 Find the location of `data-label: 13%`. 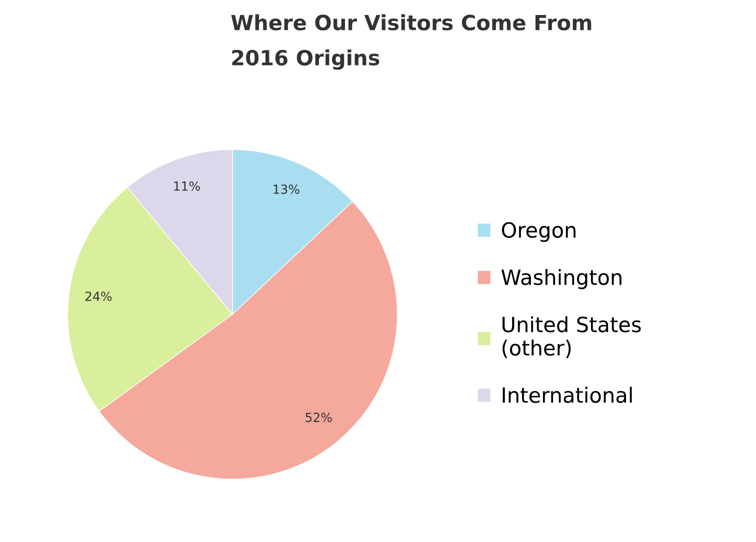

data-label: 13% is located at coordinates (287, 189).